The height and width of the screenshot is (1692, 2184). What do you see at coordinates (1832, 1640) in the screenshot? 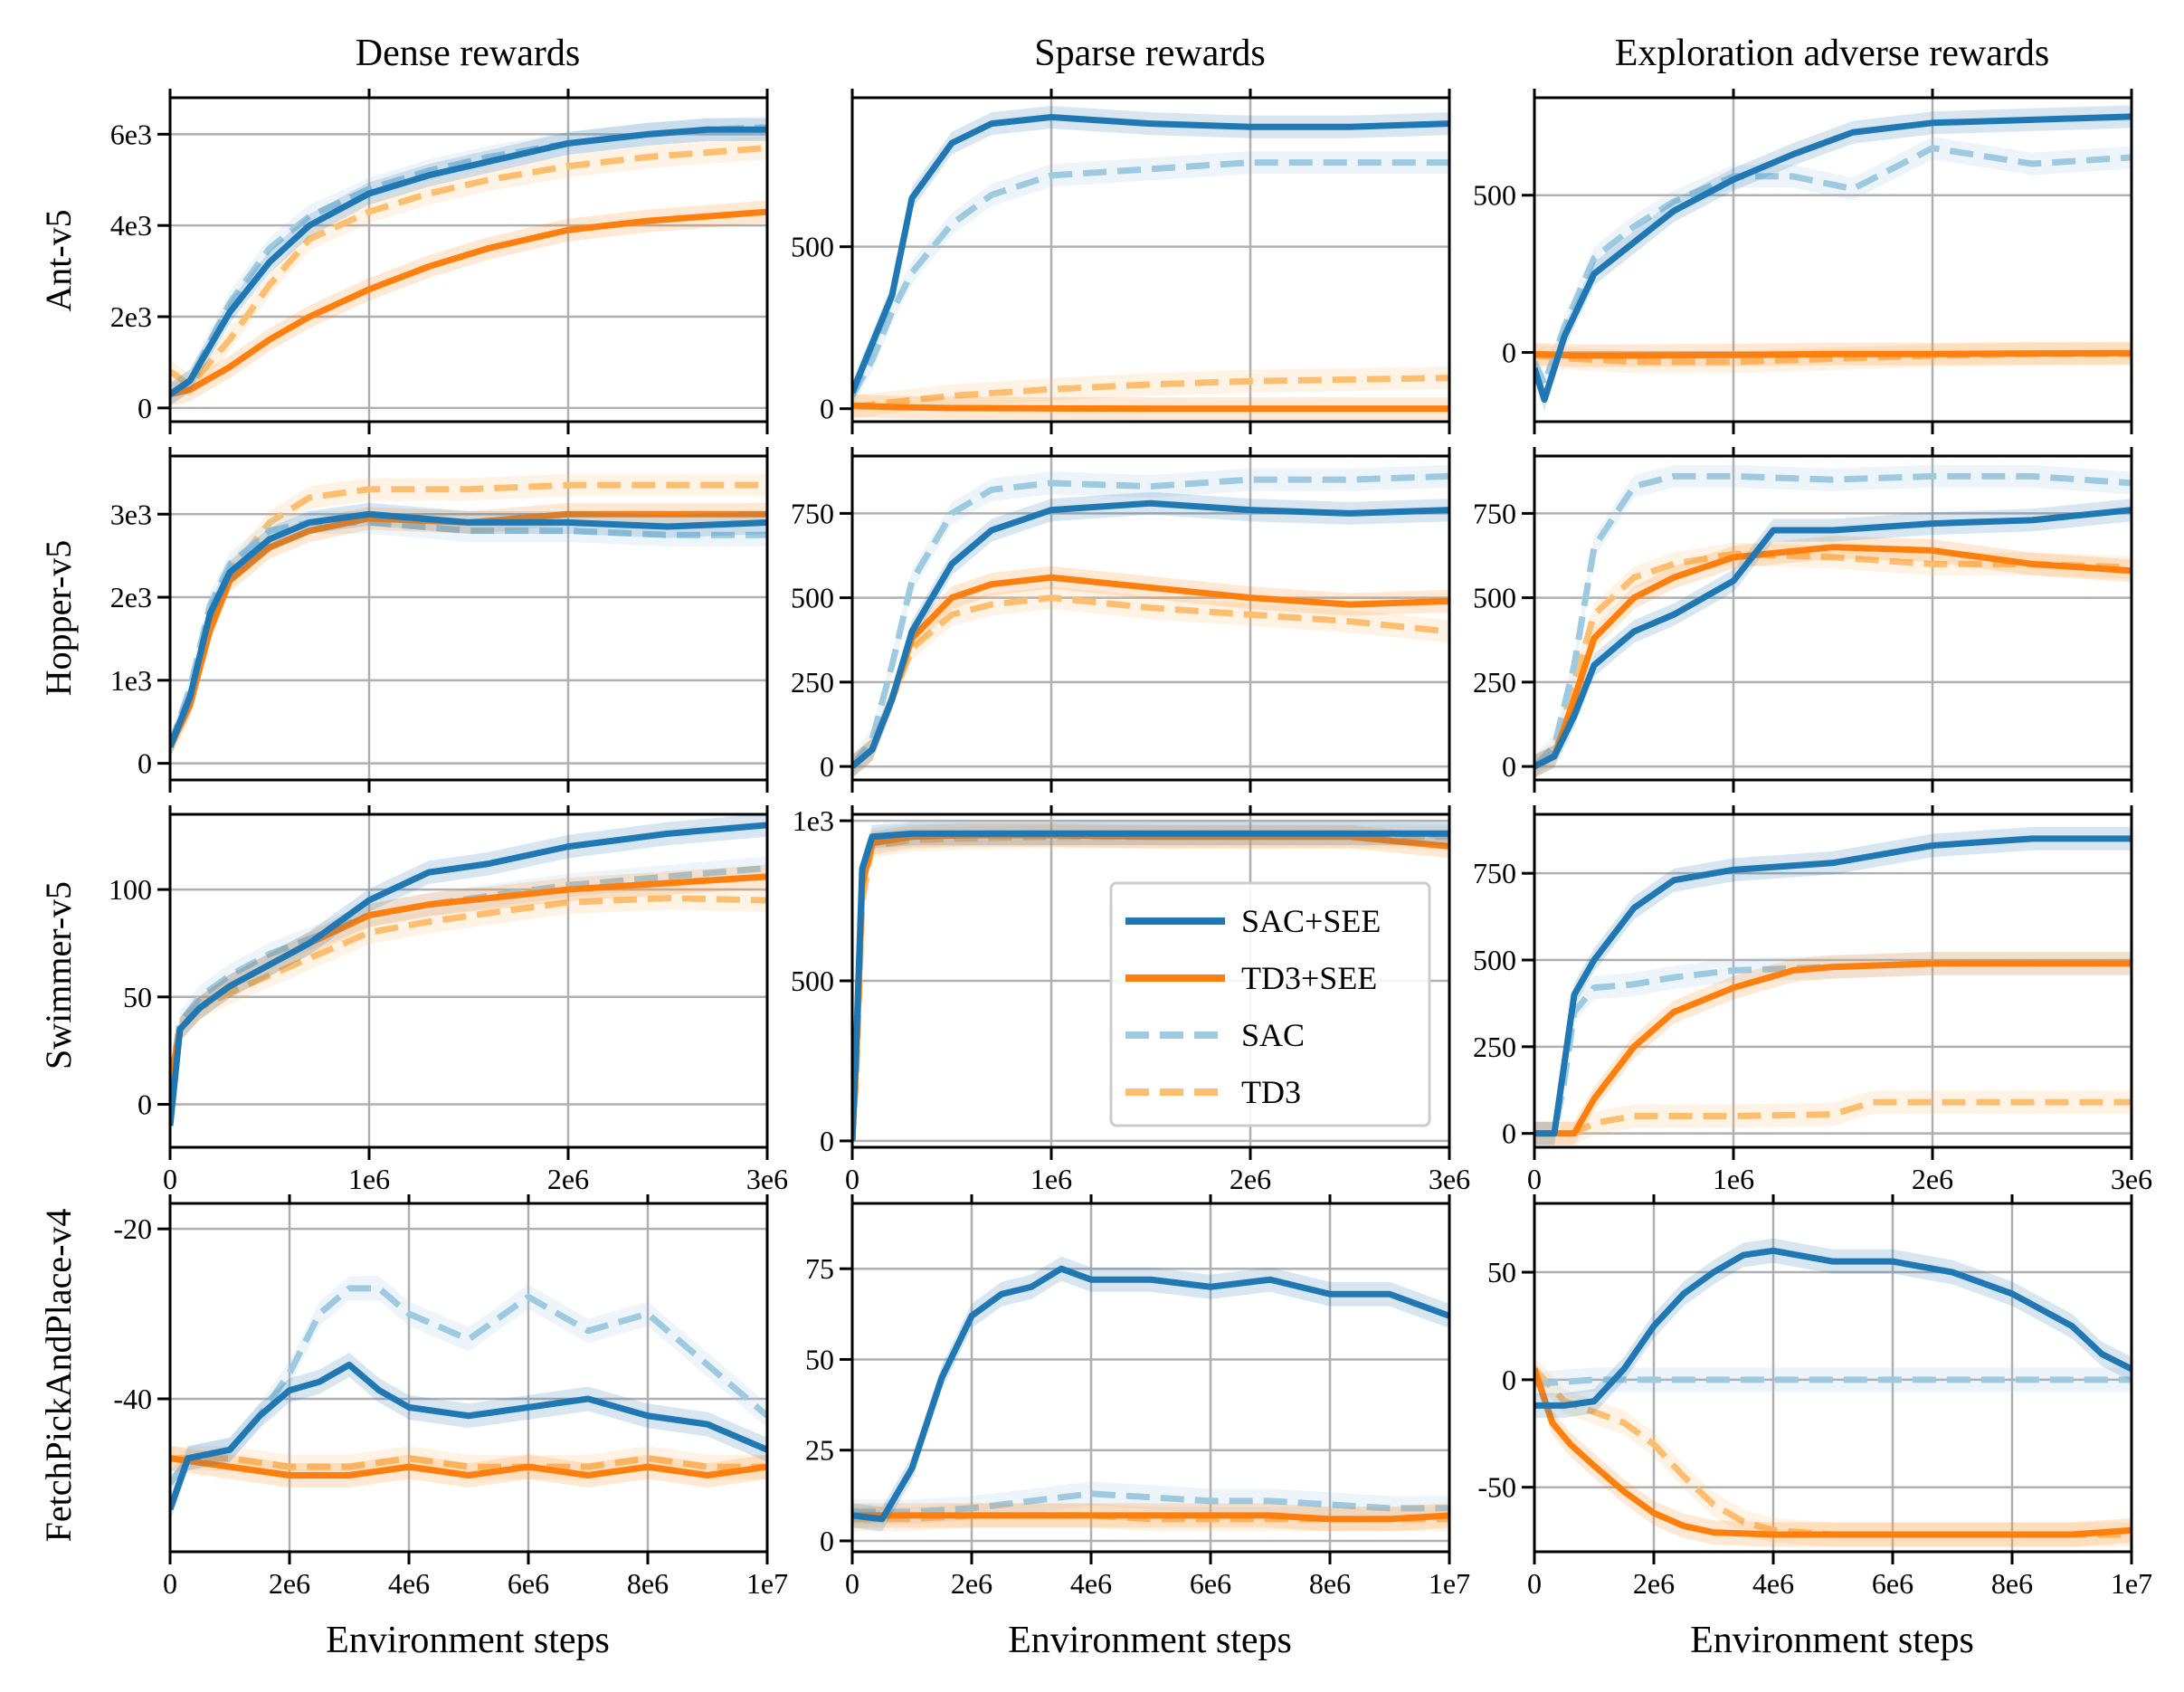
I see `xlabel-col-2: Environment steps` at bounding box center [1832, 1640].